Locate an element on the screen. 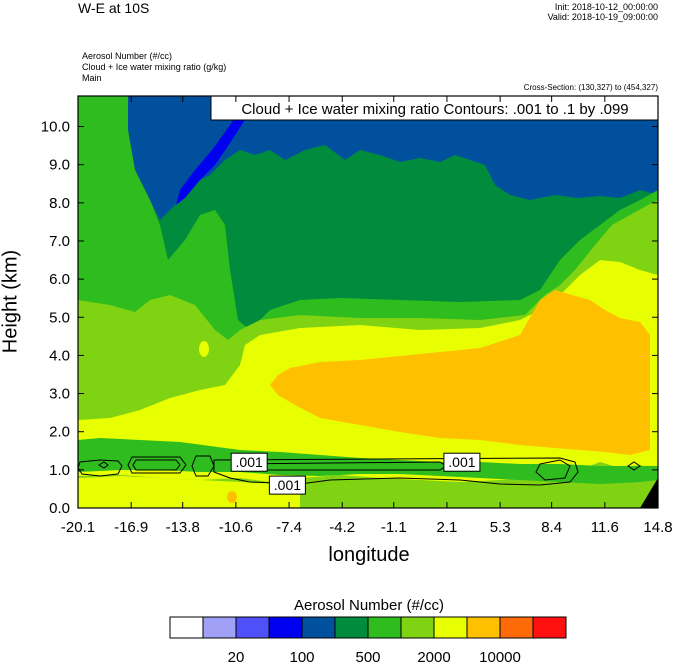 The width and height of the screenshot is (674, 667). y-axis-title: Height (km) is located at coordinates (11, 301).